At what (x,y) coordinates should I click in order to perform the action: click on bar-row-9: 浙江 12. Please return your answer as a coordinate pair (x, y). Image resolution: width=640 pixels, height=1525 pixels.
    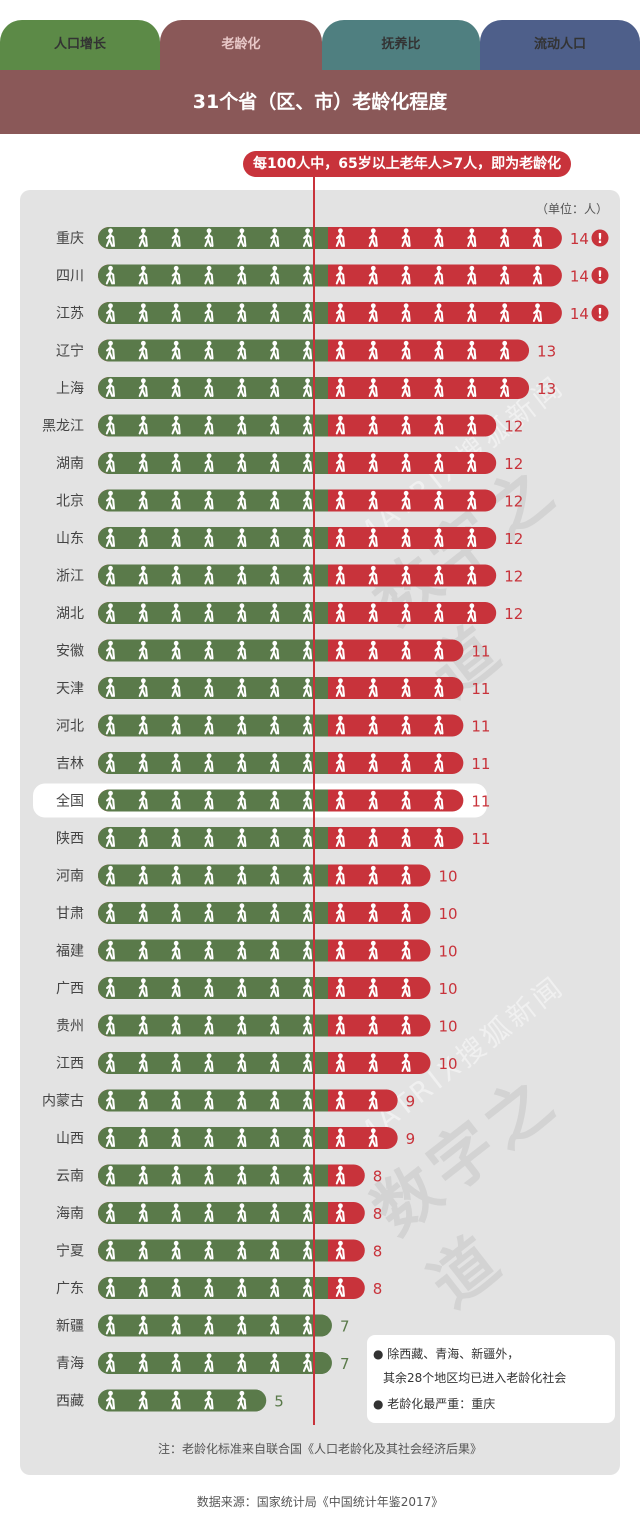
    Looking at the image, I should click on (289, 575).